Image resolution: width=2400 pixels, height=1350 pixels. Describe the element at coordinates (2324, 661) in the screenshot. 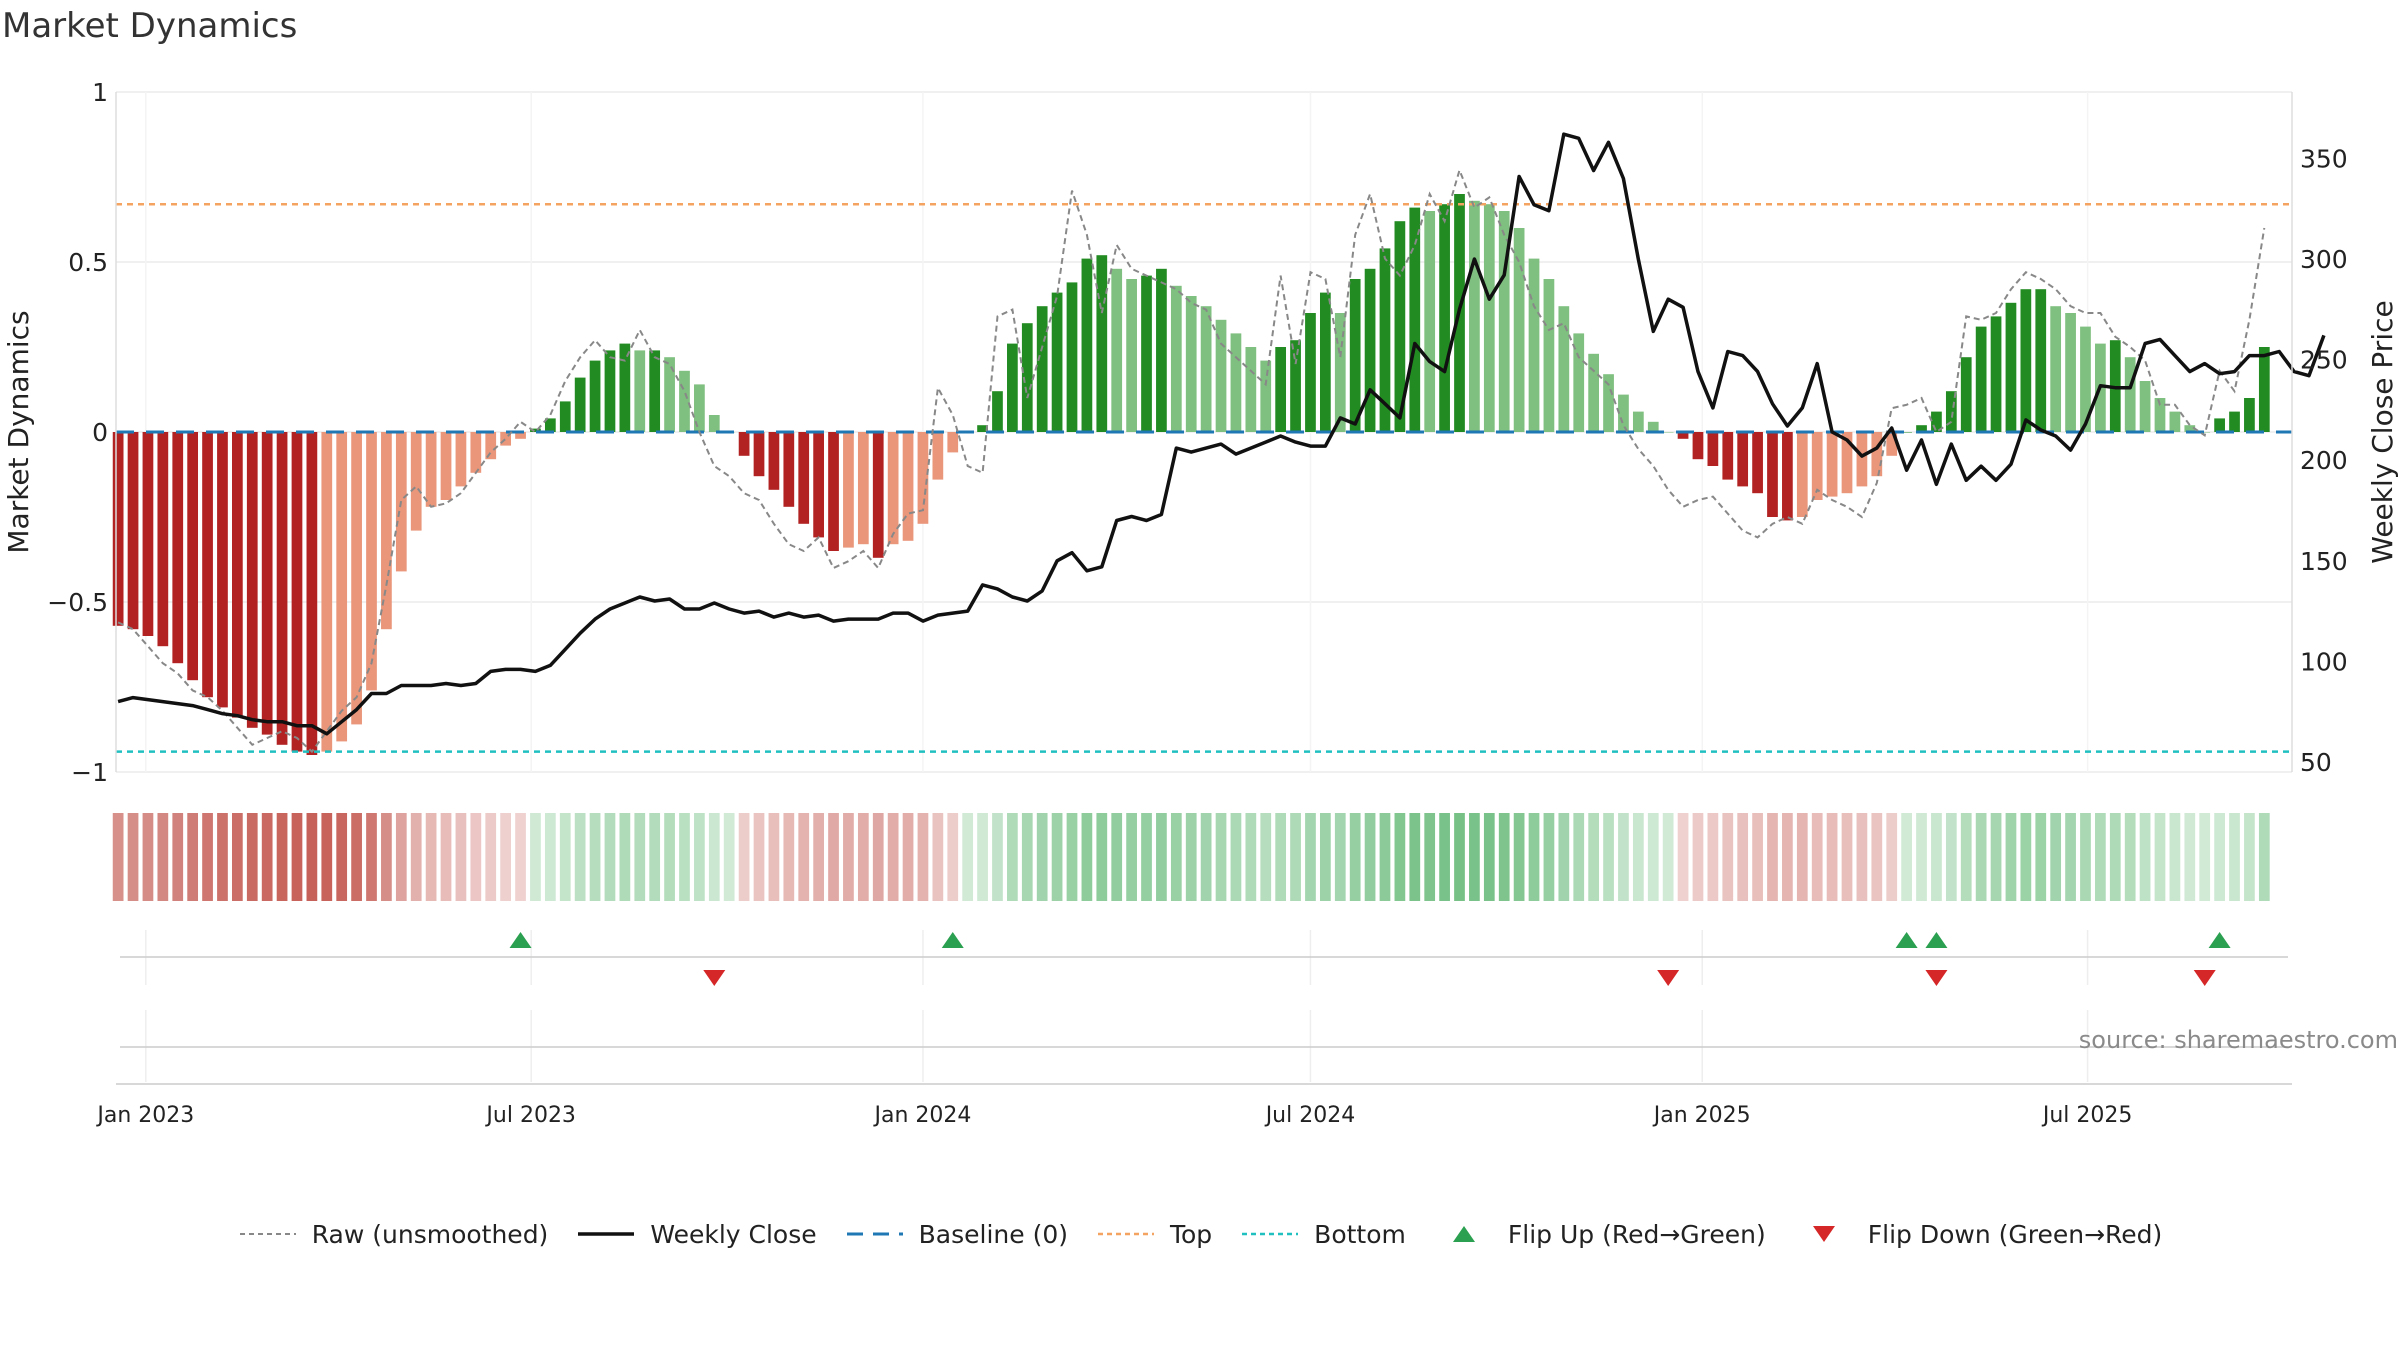

I see `y-right-tick-label: 100` at that location.